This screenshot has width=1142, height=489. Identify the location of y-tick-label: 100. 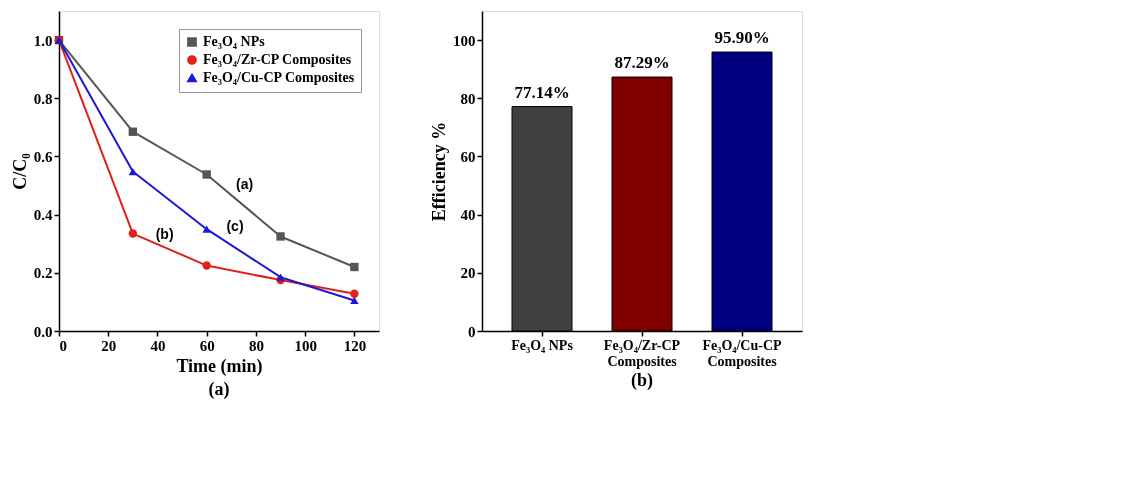
(464, 40).